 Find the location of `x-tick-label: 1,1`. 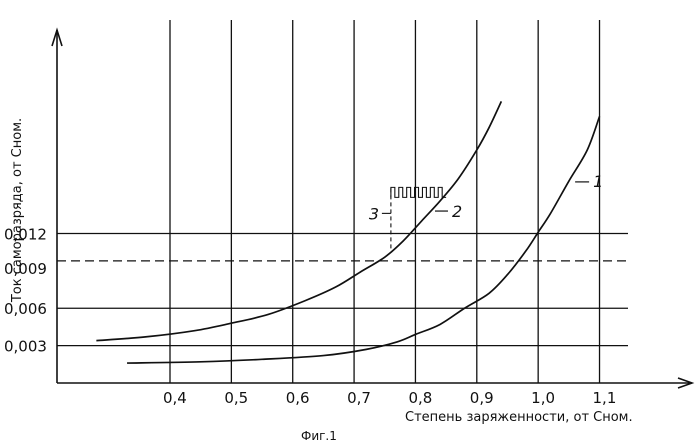

x-tick-label: 1,1 is located at coordinates (605, 398).